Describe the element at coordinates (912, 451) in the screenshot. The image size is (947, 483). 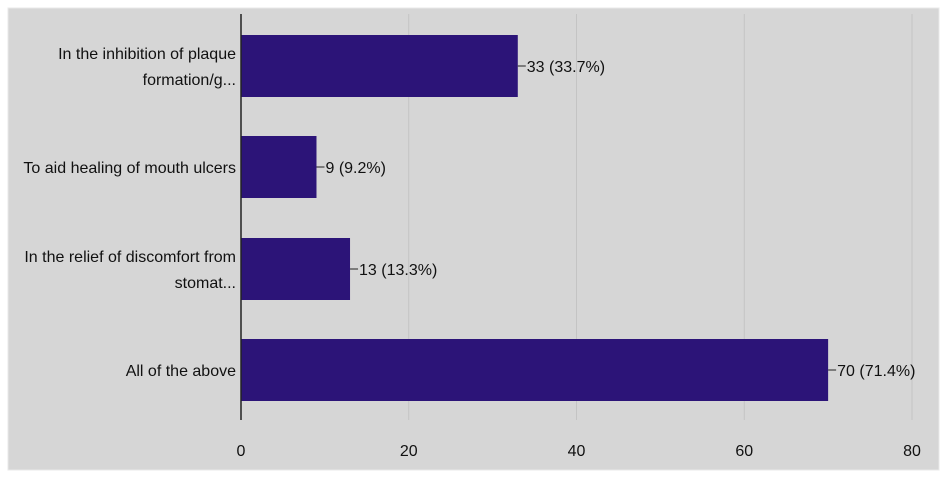
I see `x-tick-label: 80` at that location.